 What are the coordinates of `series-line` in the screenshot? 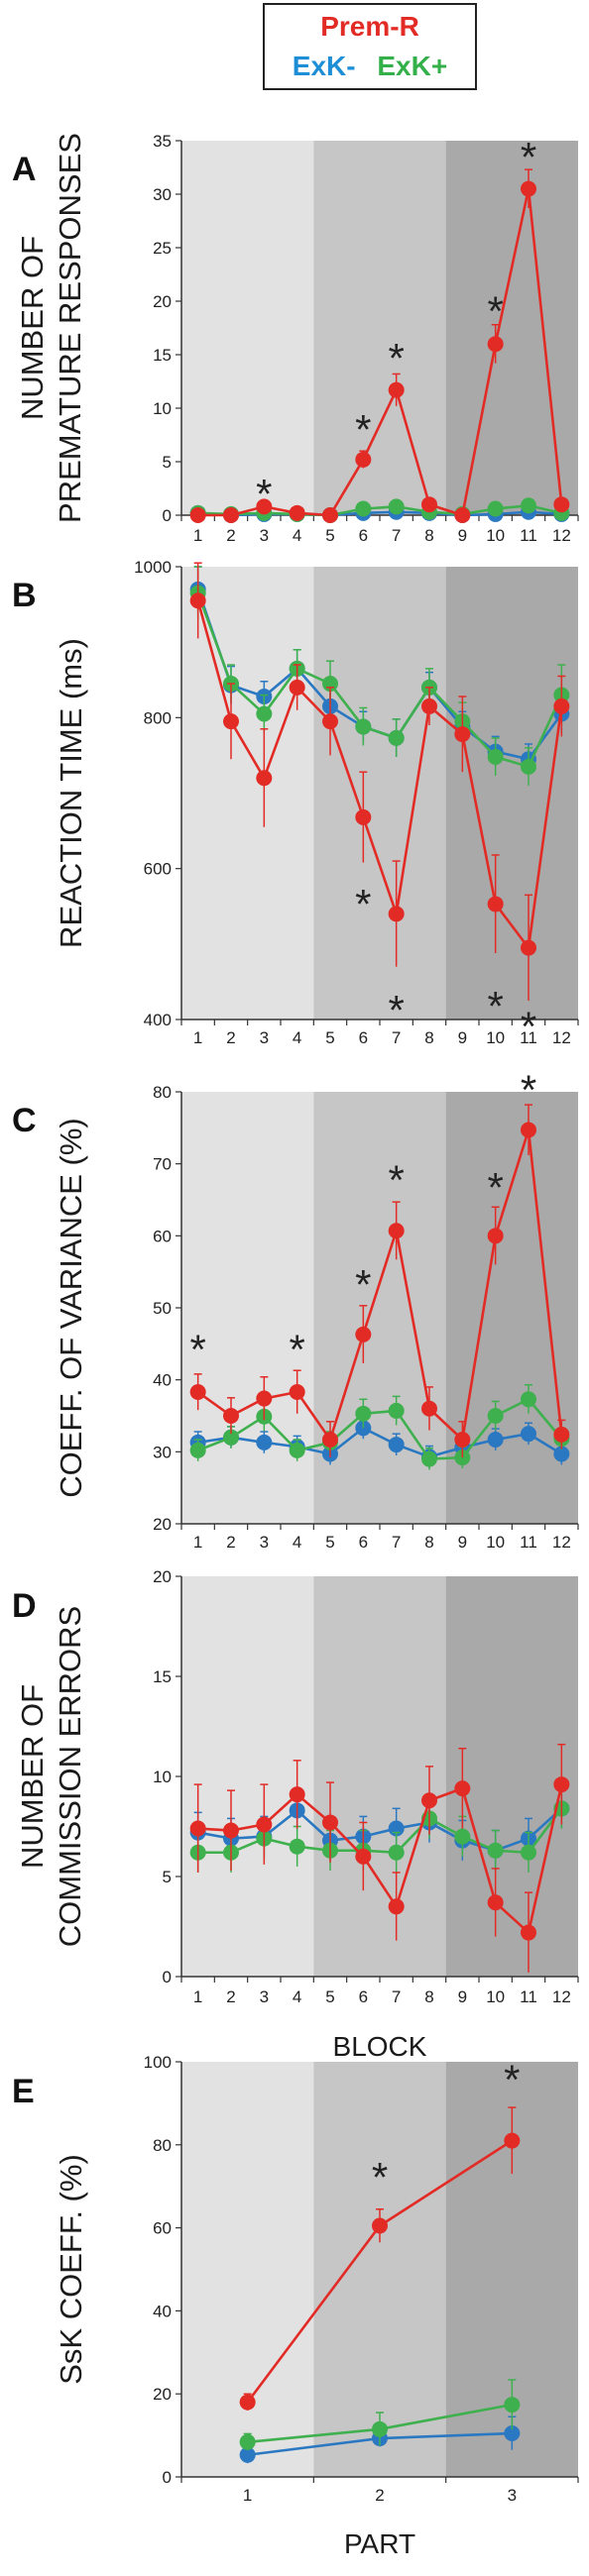 It's located at (379, 775).